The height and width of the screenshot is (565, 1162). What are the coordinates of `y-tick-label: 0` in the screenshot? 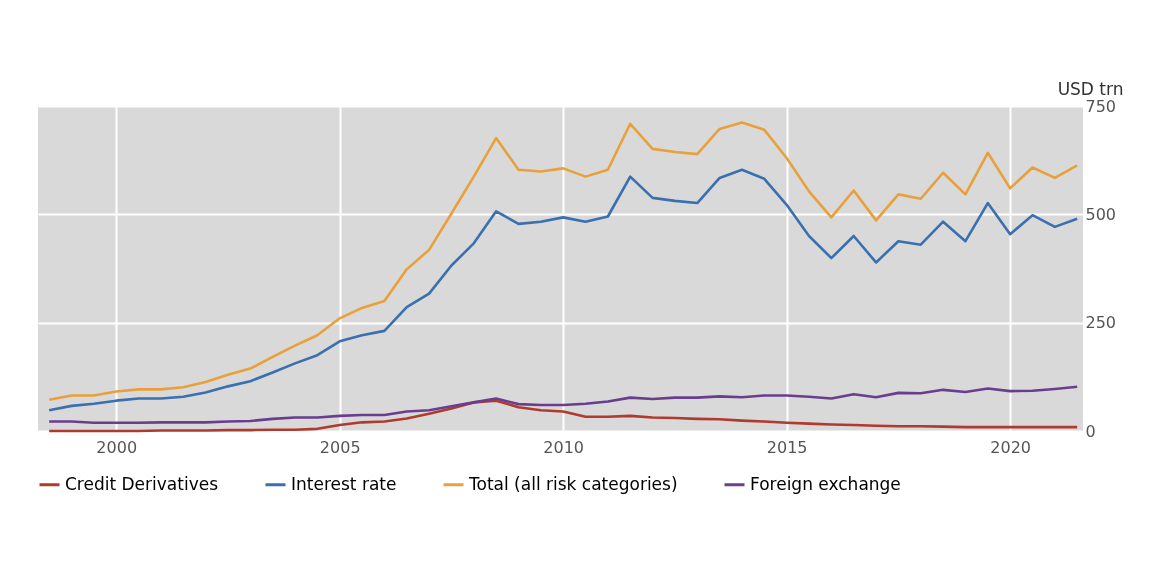 It's located at (1090, 431).